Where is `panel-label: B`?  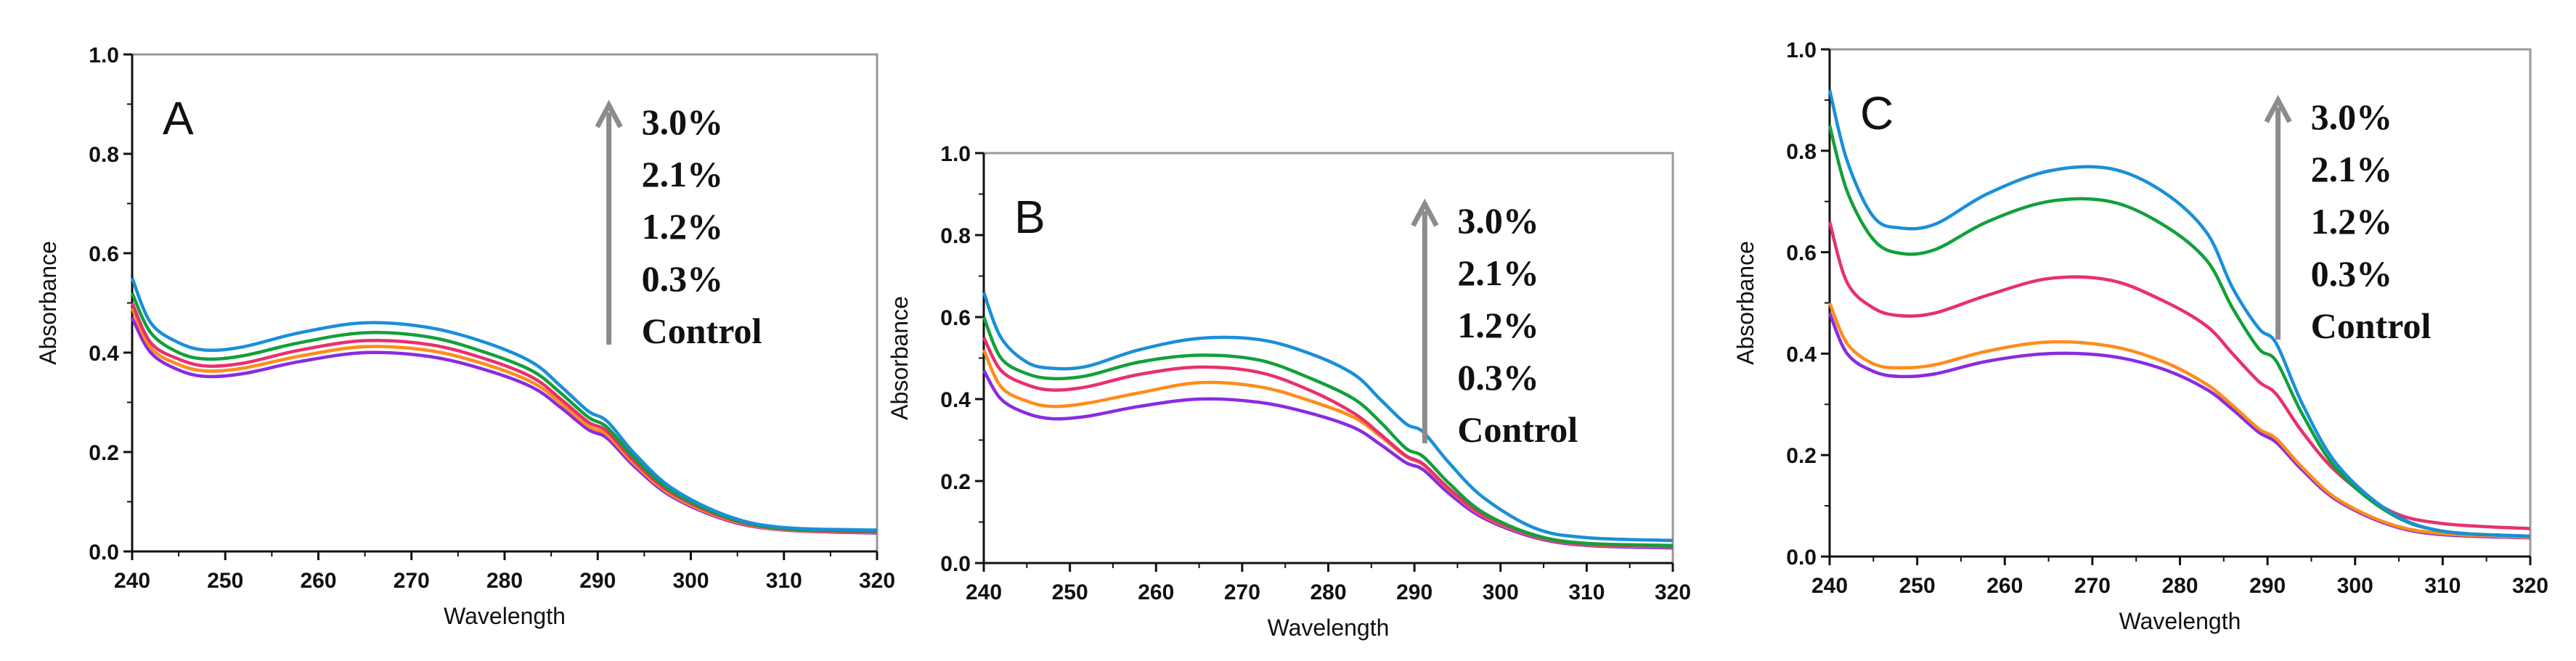 panel-label: B is located at coordinates (1030, 217).